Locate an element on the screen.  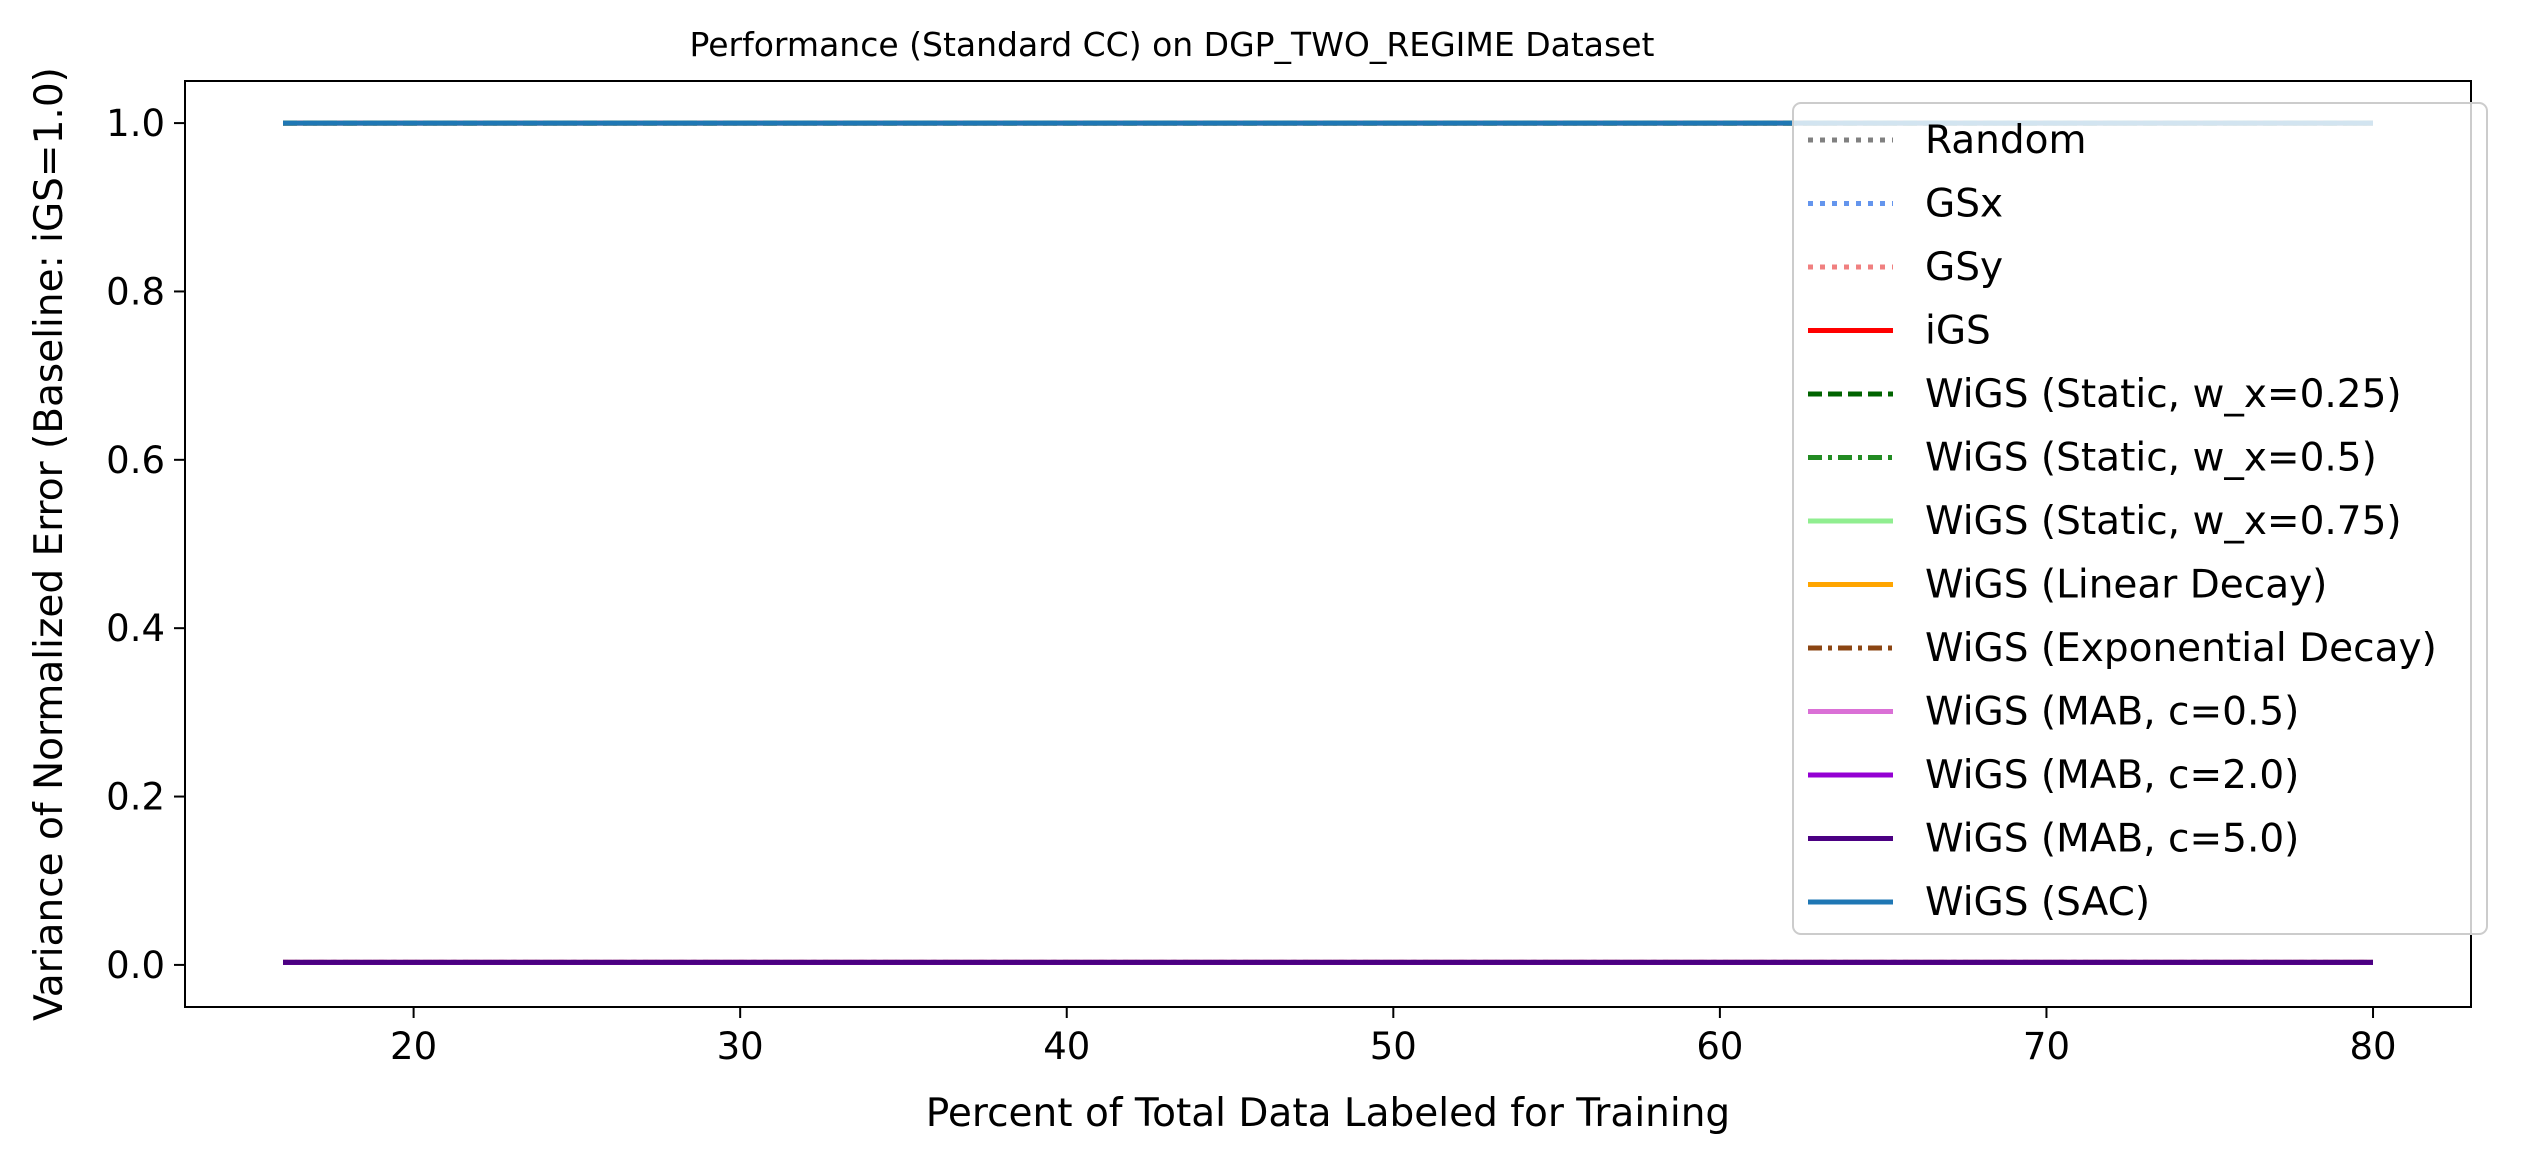
legend-item-wigs-static-w-x-0-25: WiGS (Static, w_x=0.25) is located at coordinates (2105, 394).